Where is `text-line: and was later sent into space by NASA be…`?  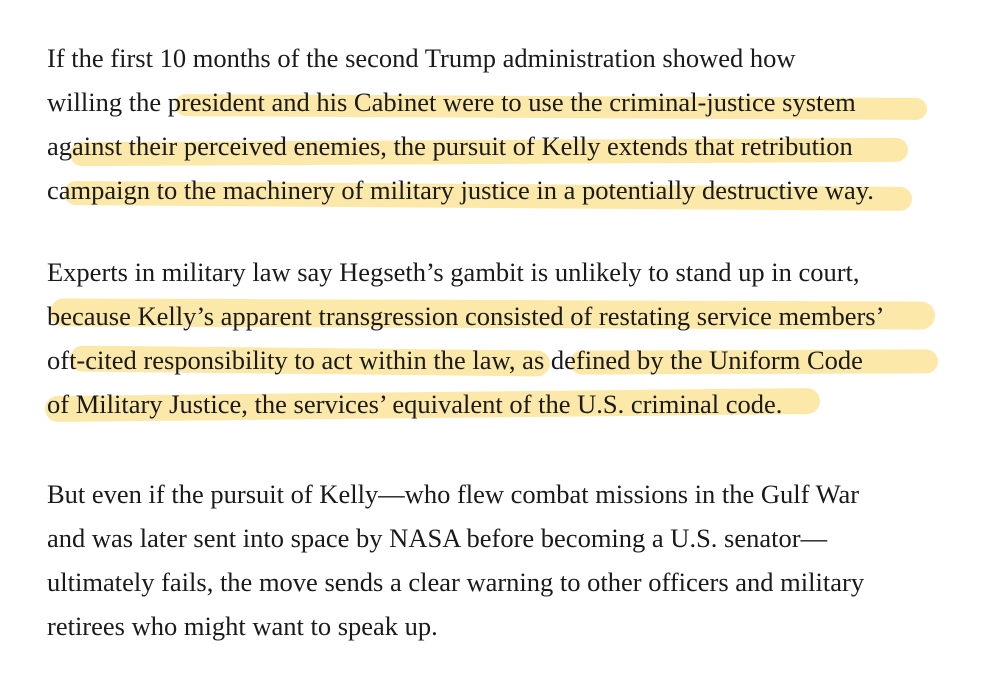 text-line: and was later sent into space by NASA be… is located at coordinates (437, 538).